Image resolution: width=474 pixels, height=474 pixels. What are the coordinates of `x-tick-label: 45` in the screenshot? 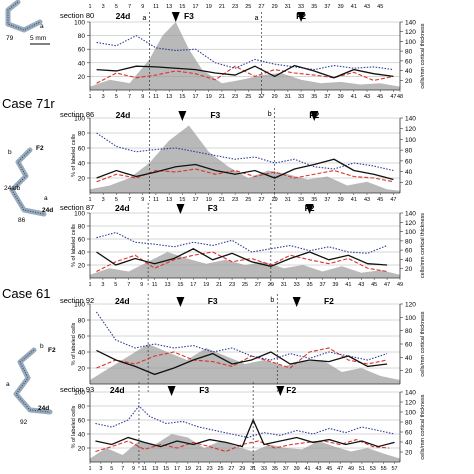 It's located at (380, 97).